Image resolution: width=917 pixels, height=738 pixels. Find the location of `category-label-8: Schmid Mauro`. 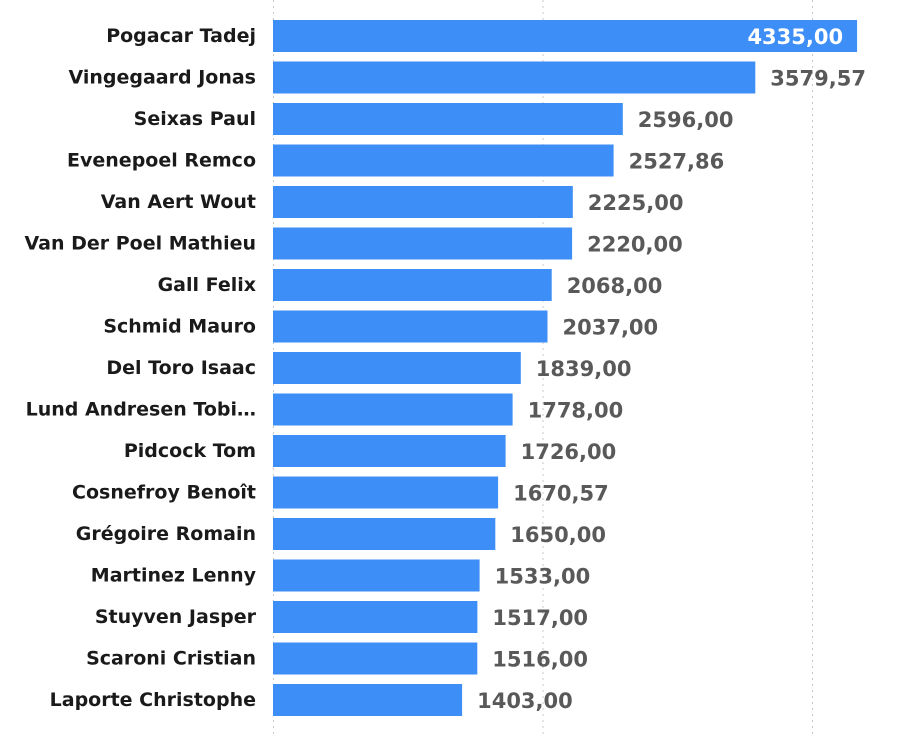

category-label-8: Schmid Mauro is located at coordinates (179, 327).